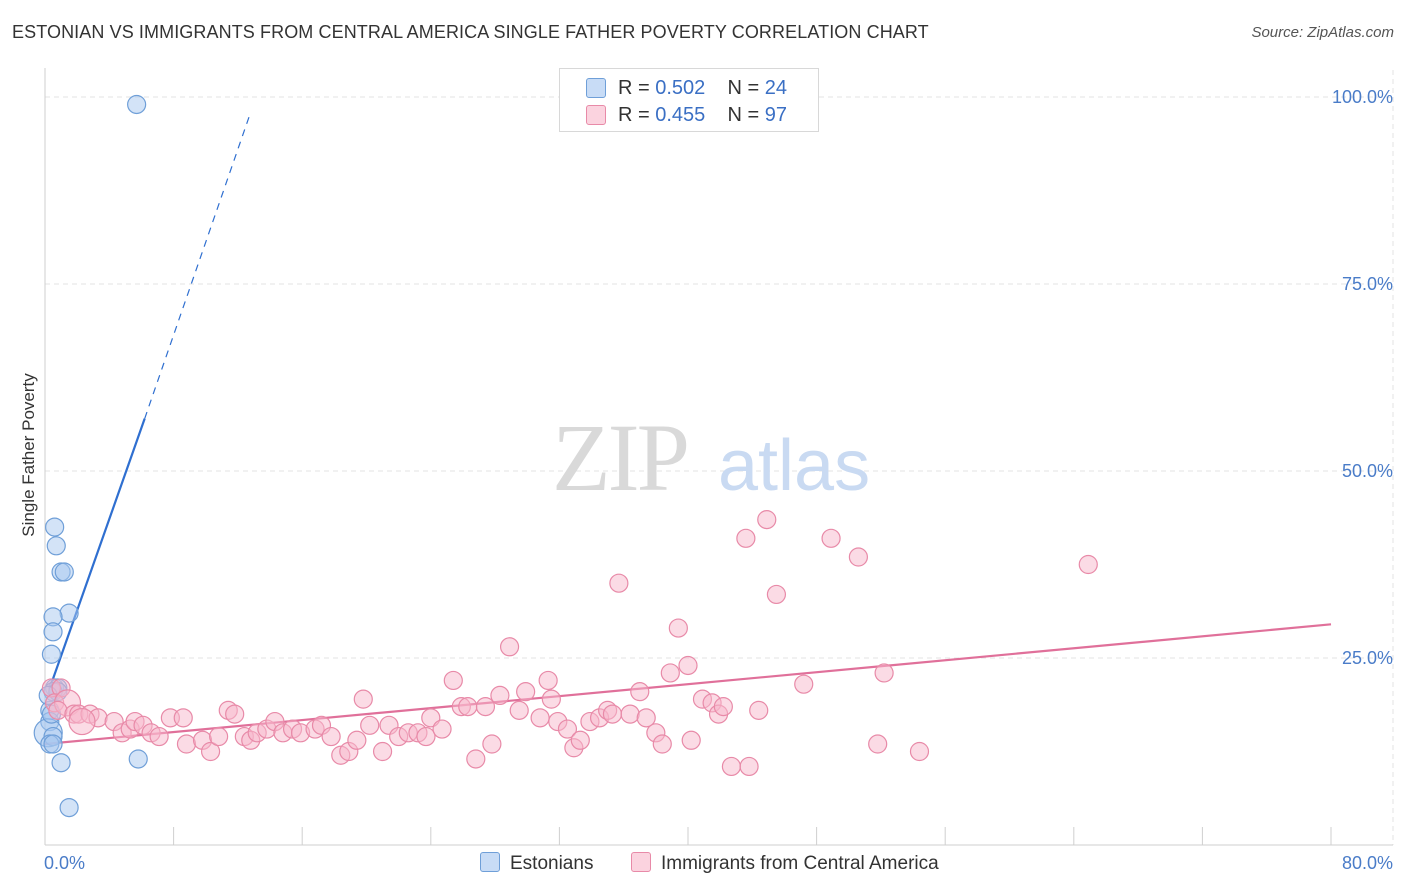  Describe the element at coordinates (641, 862) in the screenshot. I see `bottom-legend-swatch-immigrants` at that location.